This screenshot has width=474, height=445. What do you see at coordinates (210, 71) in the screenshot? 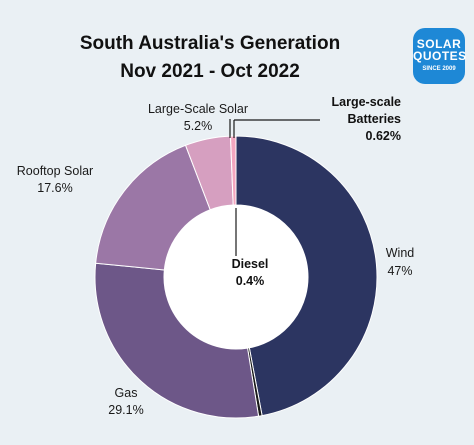
I see `chart-title-line2: Nov 2021 - Oct 2022` at bounding box center [210, 71].